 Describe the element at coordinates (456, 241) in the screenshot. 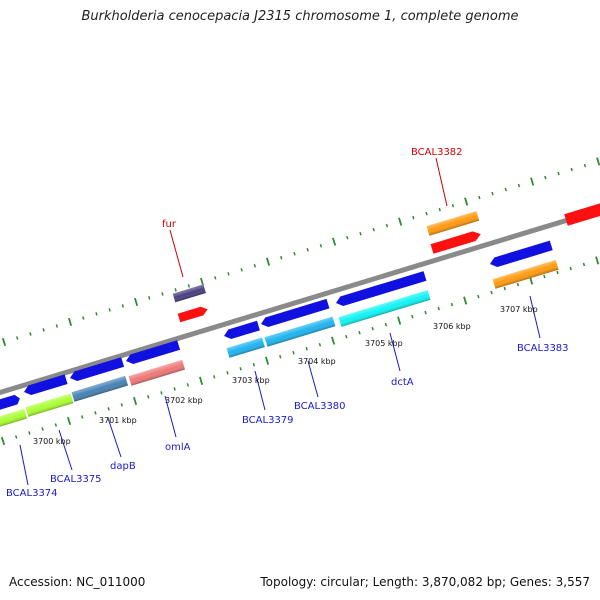

I see `gene-bcal3382-arrow` at that location.